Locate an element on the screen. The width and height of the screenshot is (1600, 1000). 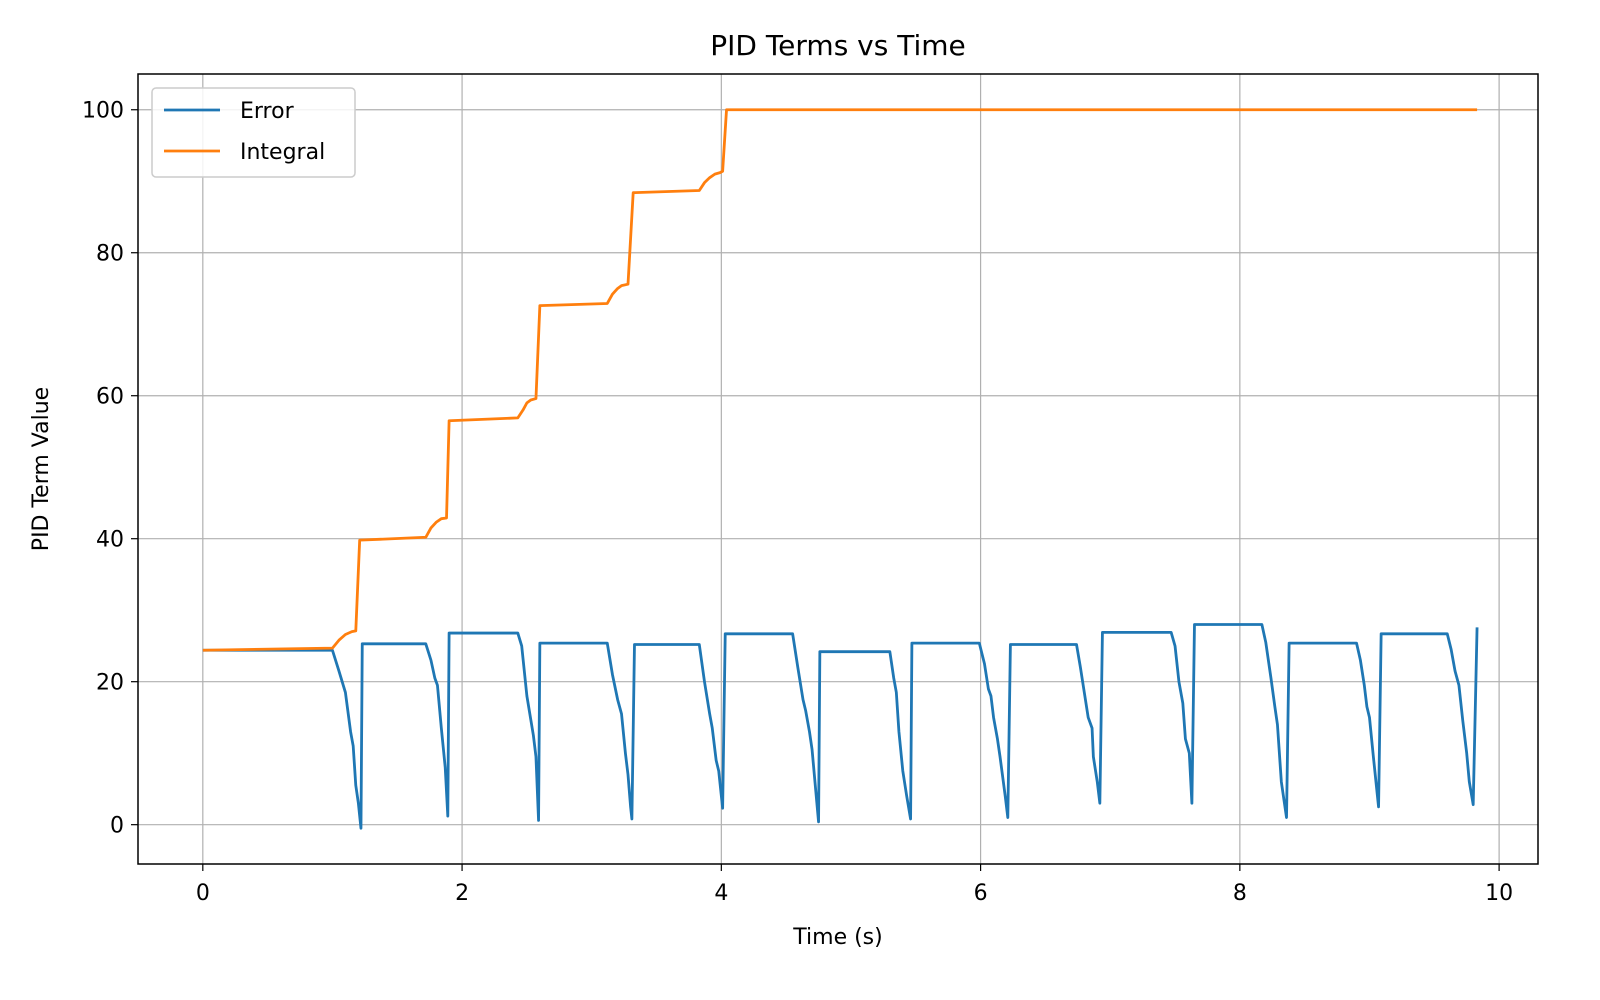
legend-label-error: Error is located at coordinates (267, 111).